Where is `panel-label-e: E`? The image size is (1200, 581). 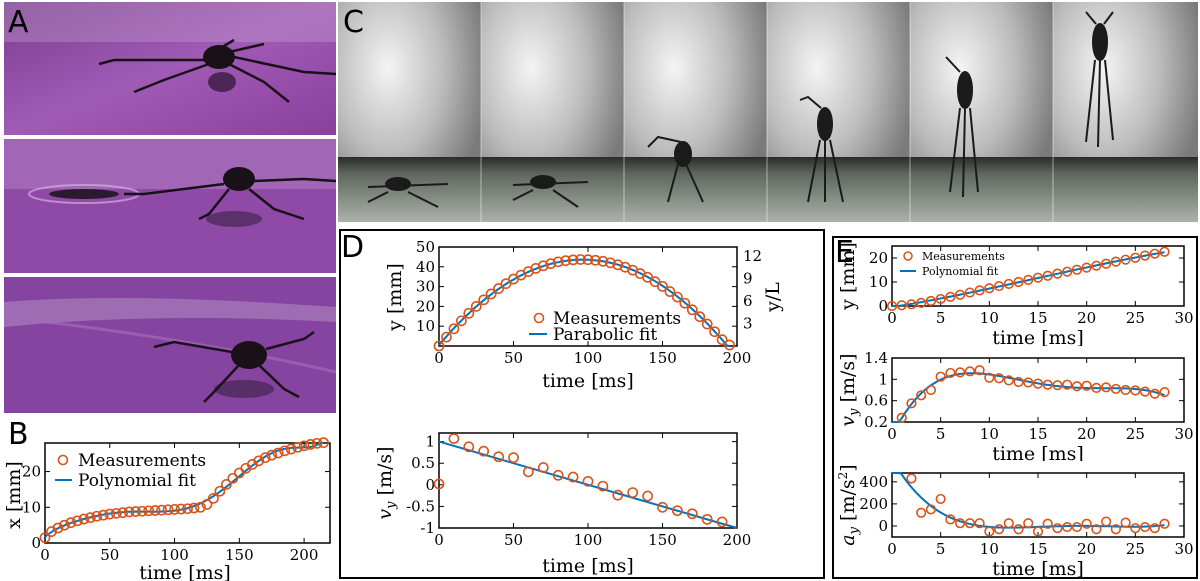 panel-label-e: E is located at coordinates (844, 252).